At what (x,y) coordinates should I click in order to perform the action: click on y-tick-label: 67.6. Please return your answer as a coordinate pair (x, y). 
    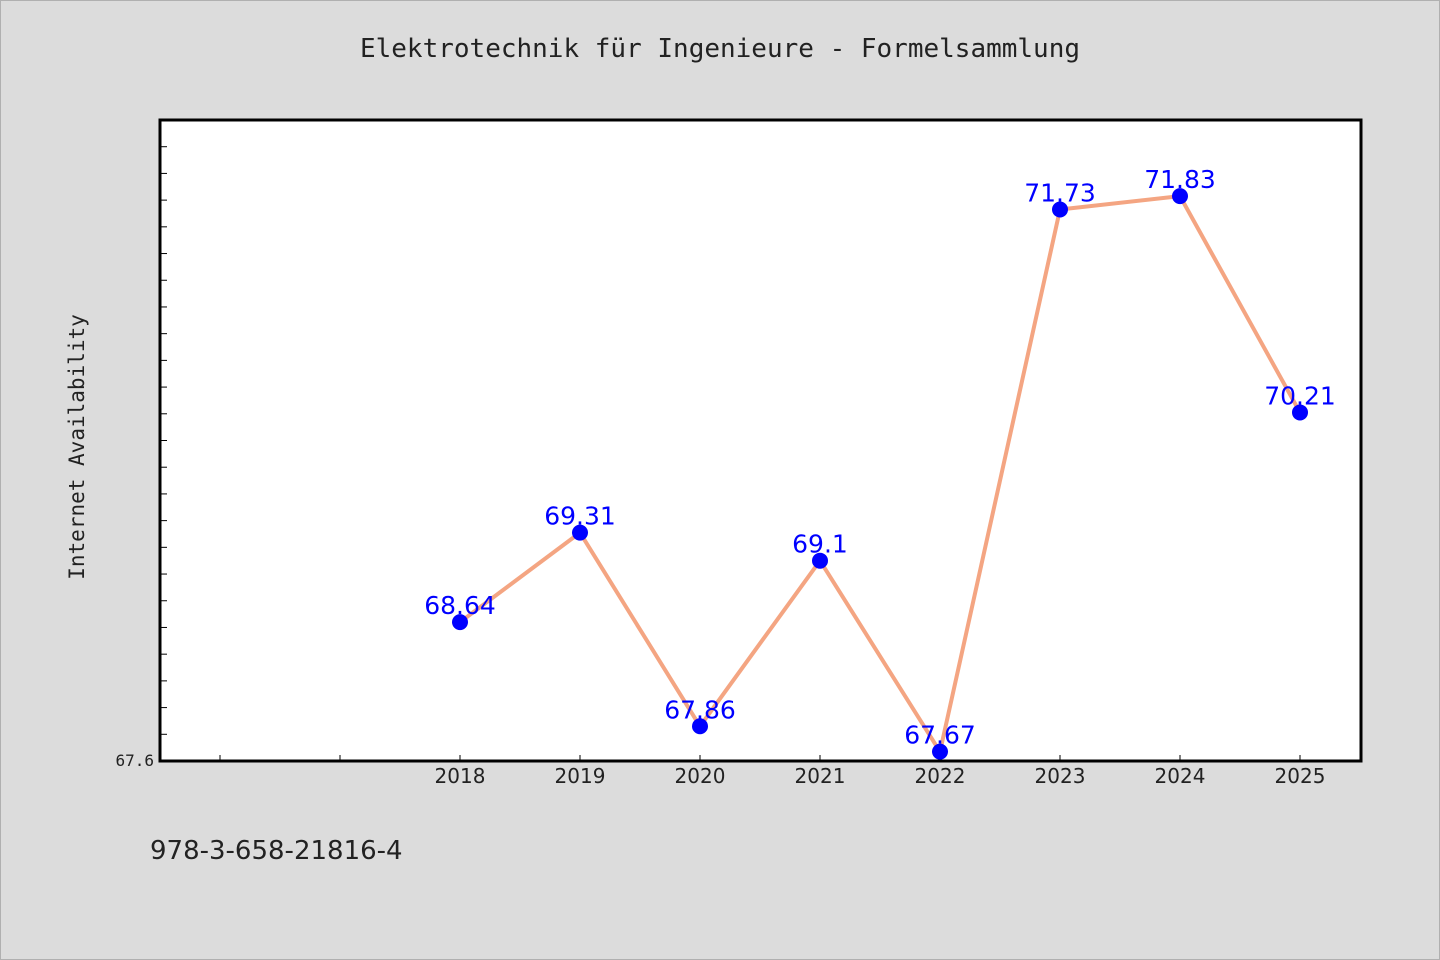
    Looking at the image, I should click on (134, 760).